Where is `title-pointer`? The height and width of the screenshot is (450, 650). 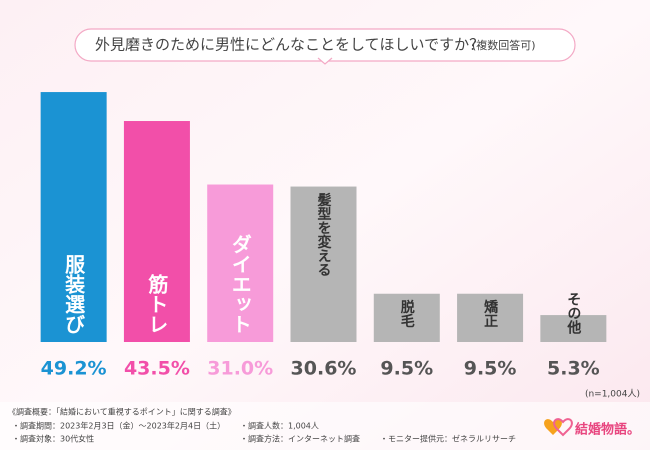
title-pointer is located at coordinates (325, 61).